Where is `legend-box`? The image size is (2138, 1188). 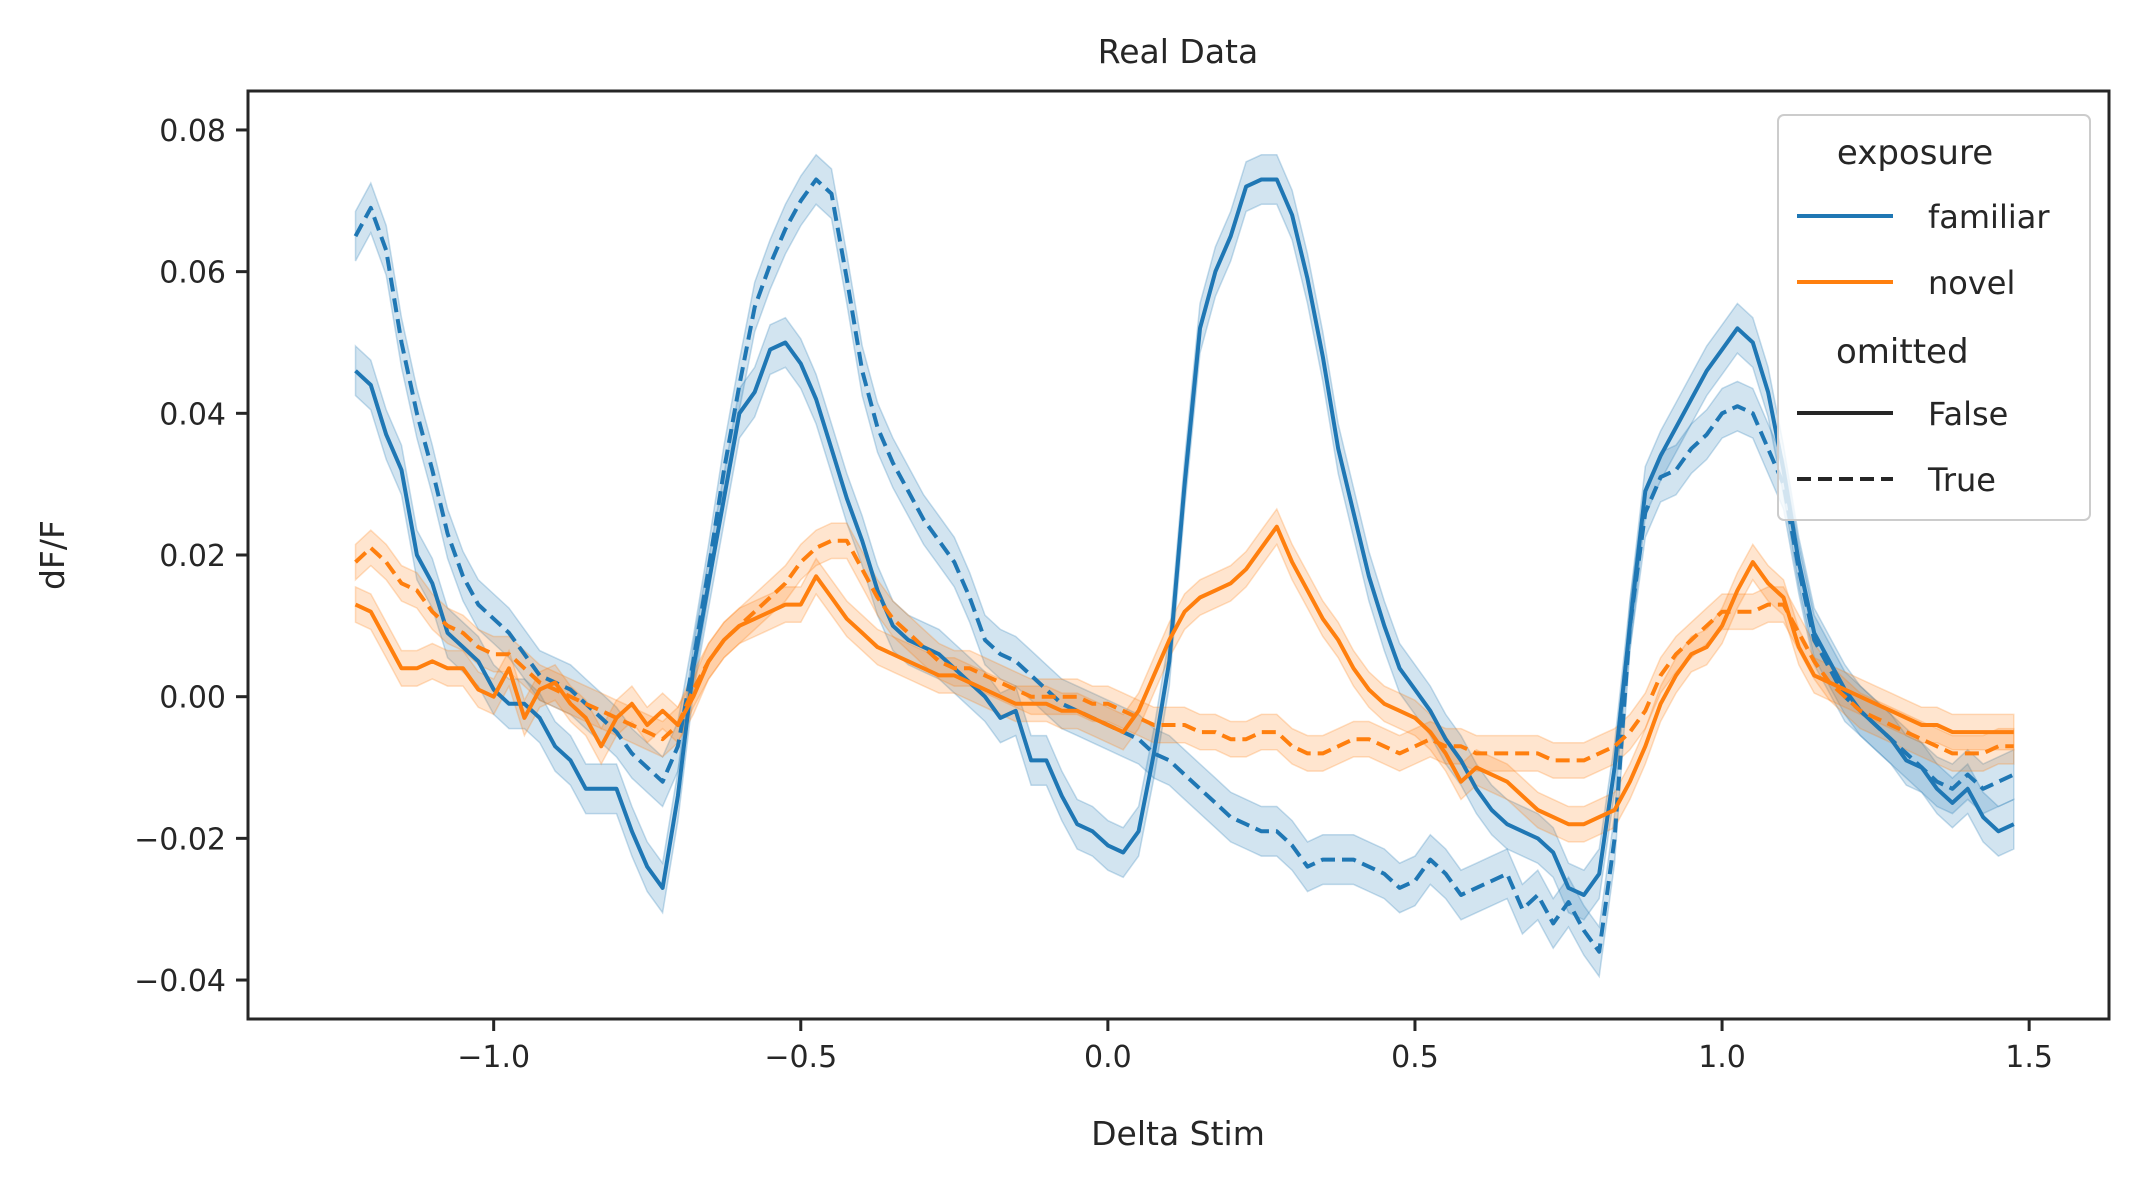 legend-box is located at coordinates (1934, 317).